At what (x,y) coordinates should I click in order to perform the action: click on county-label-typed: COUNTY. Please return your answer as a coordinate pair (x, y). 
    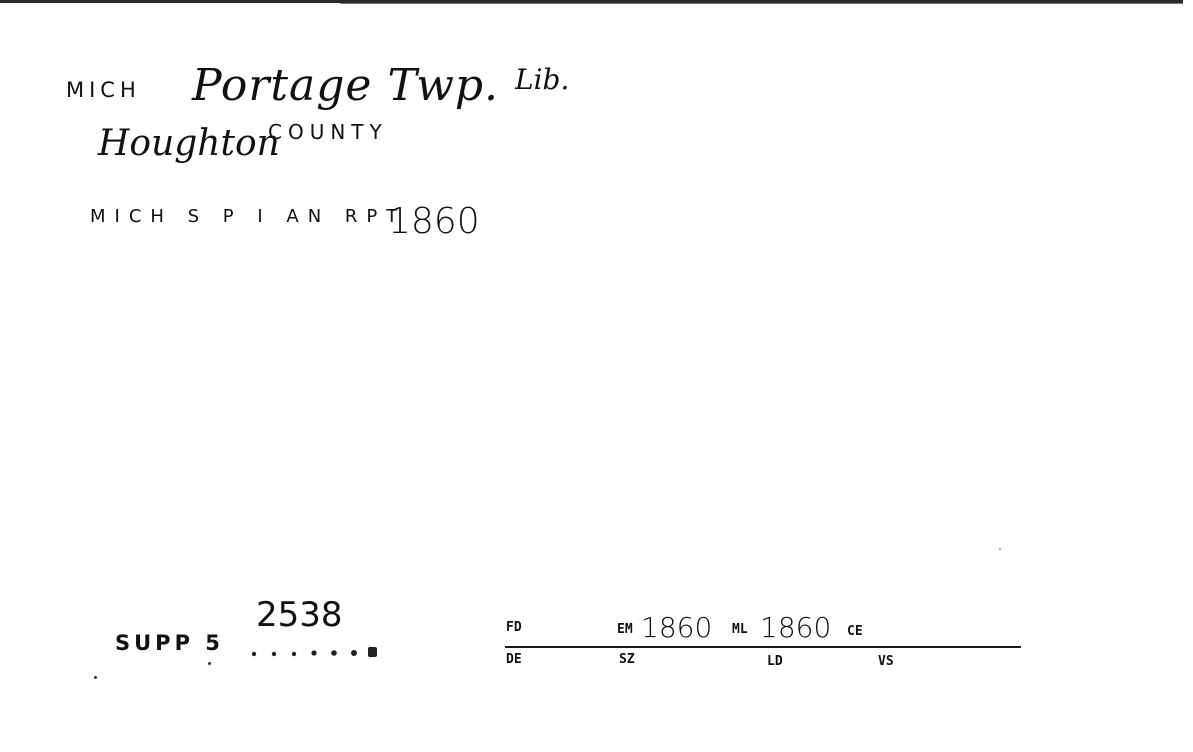
    Looking at the image, I should click on (328, 132).